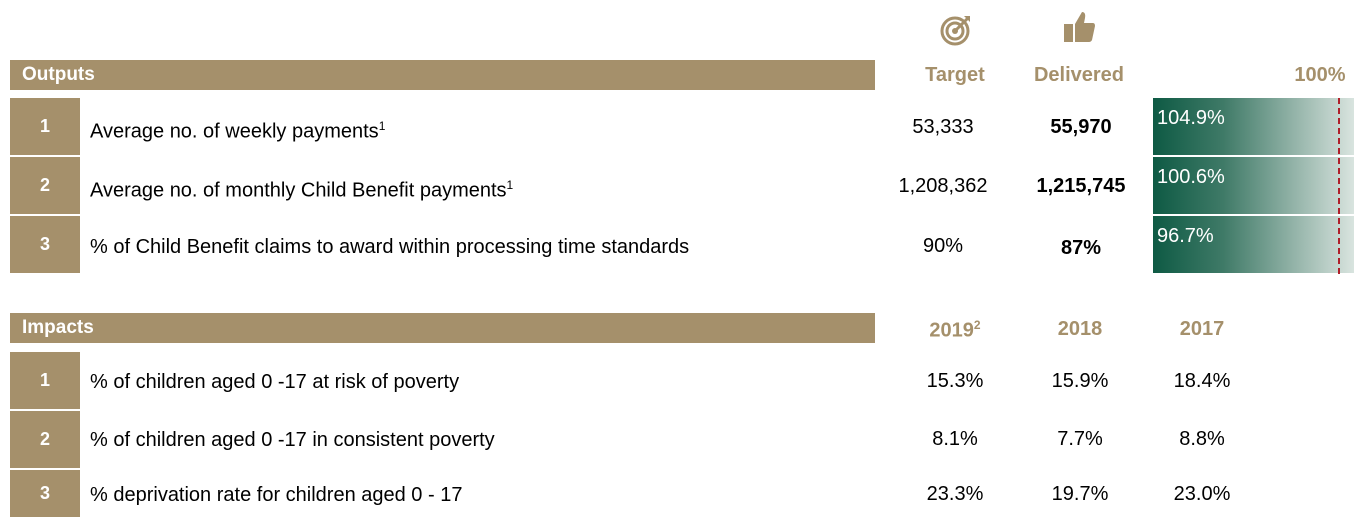 This screenshot has width=1354, height=517. I want to click on thumbs-up-icon, so click(1079, 27).